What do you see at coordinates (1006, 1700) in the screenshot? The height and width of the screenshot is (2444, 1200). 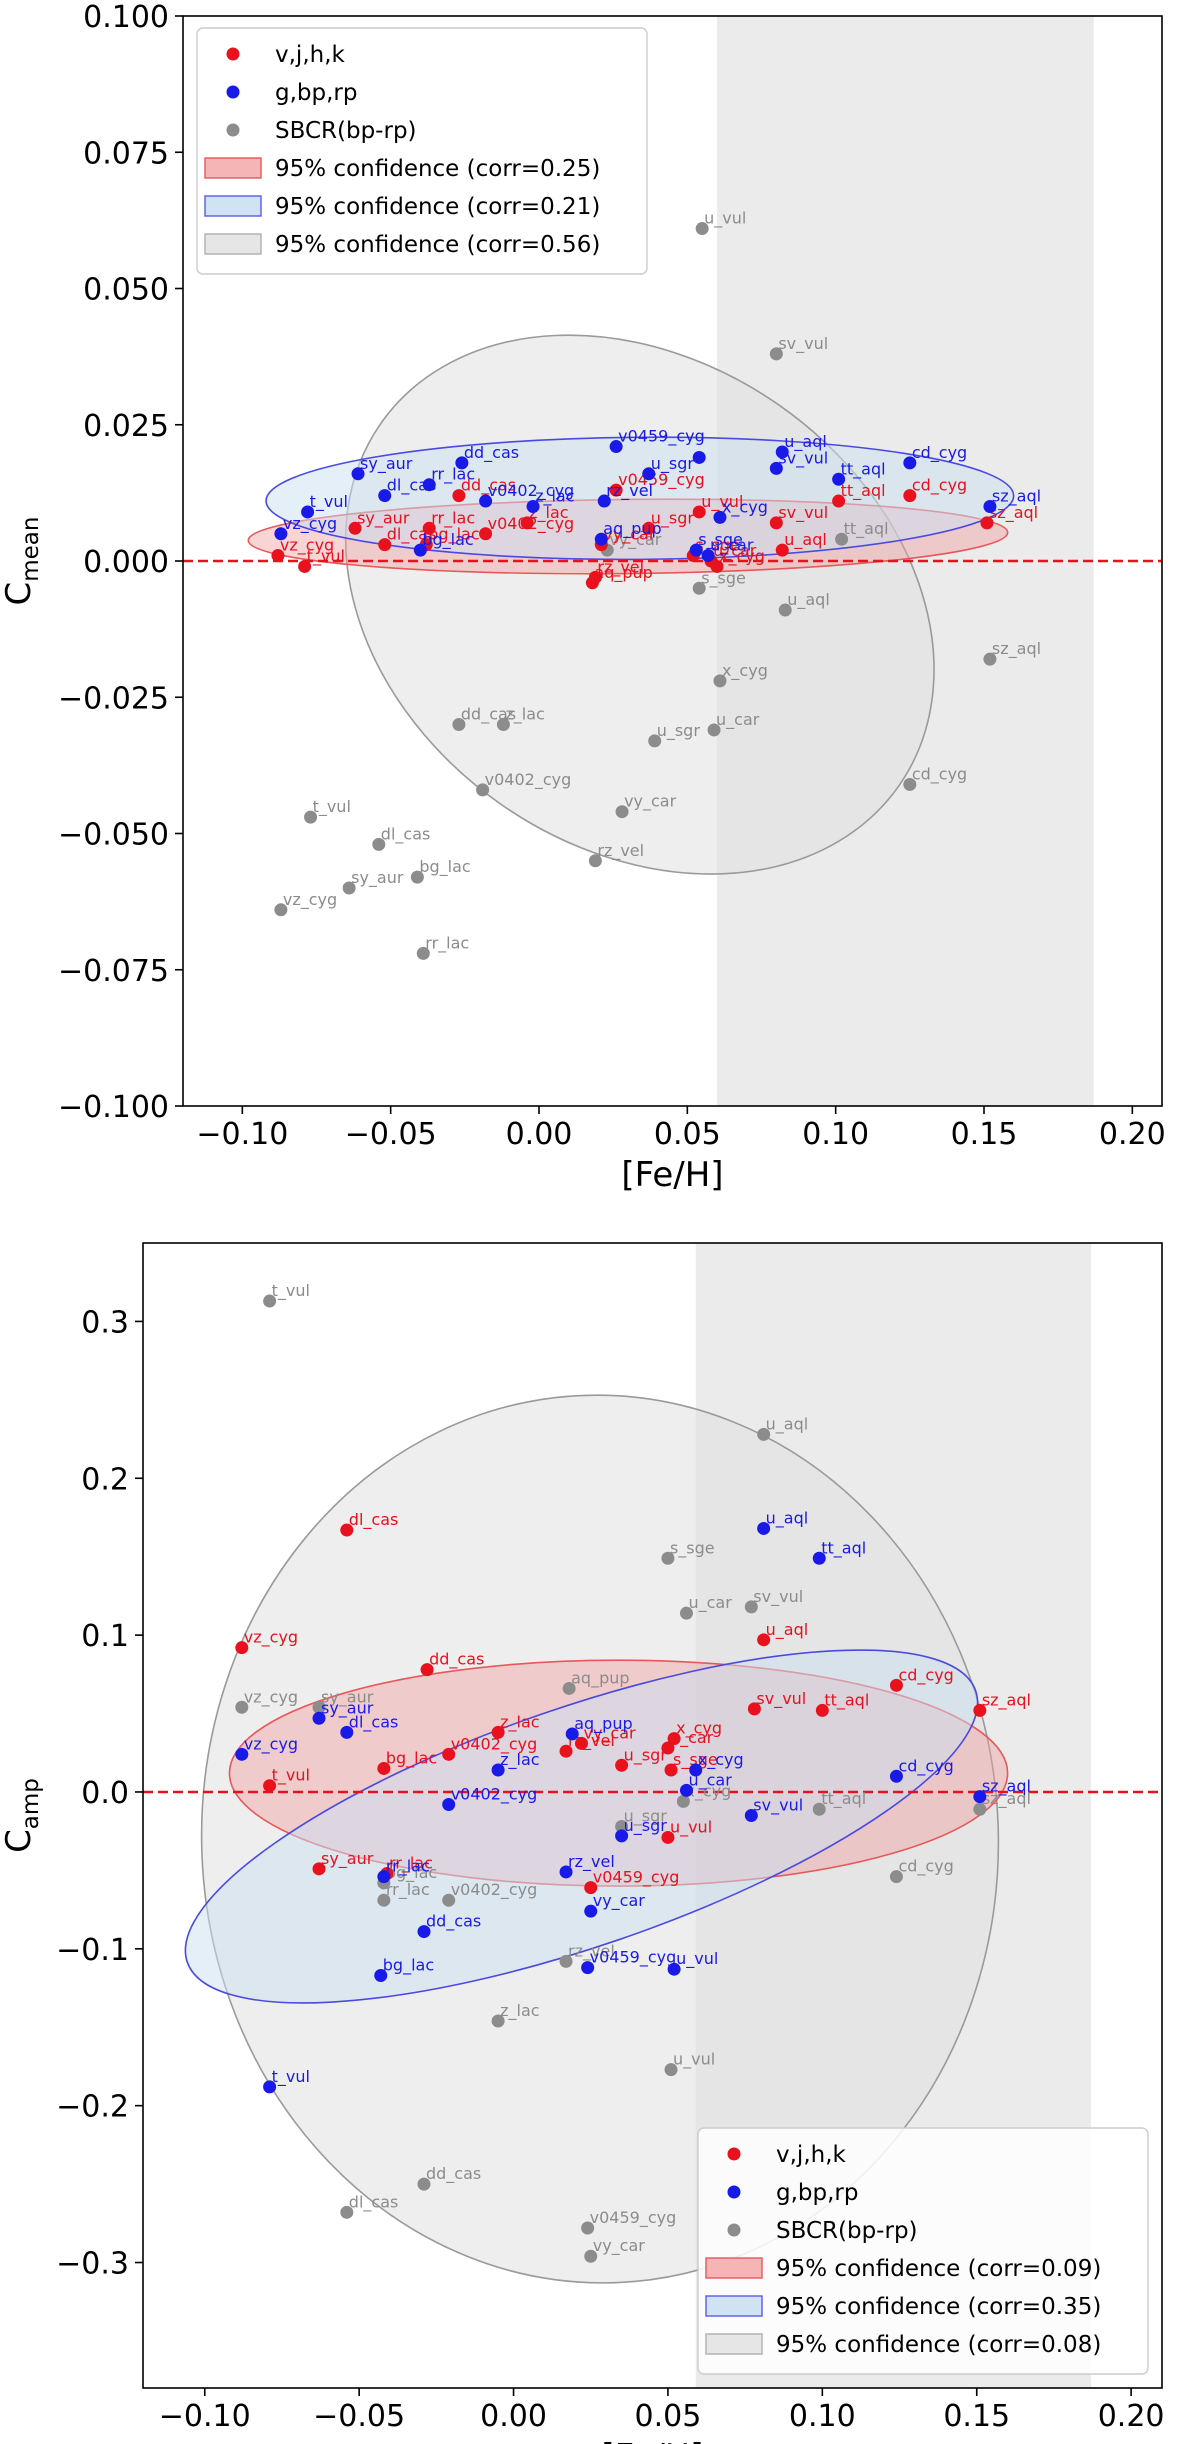 I see `point-label-v-j-h-k-sz_aql: sz_aql` at bounding box center [1006, 1700].